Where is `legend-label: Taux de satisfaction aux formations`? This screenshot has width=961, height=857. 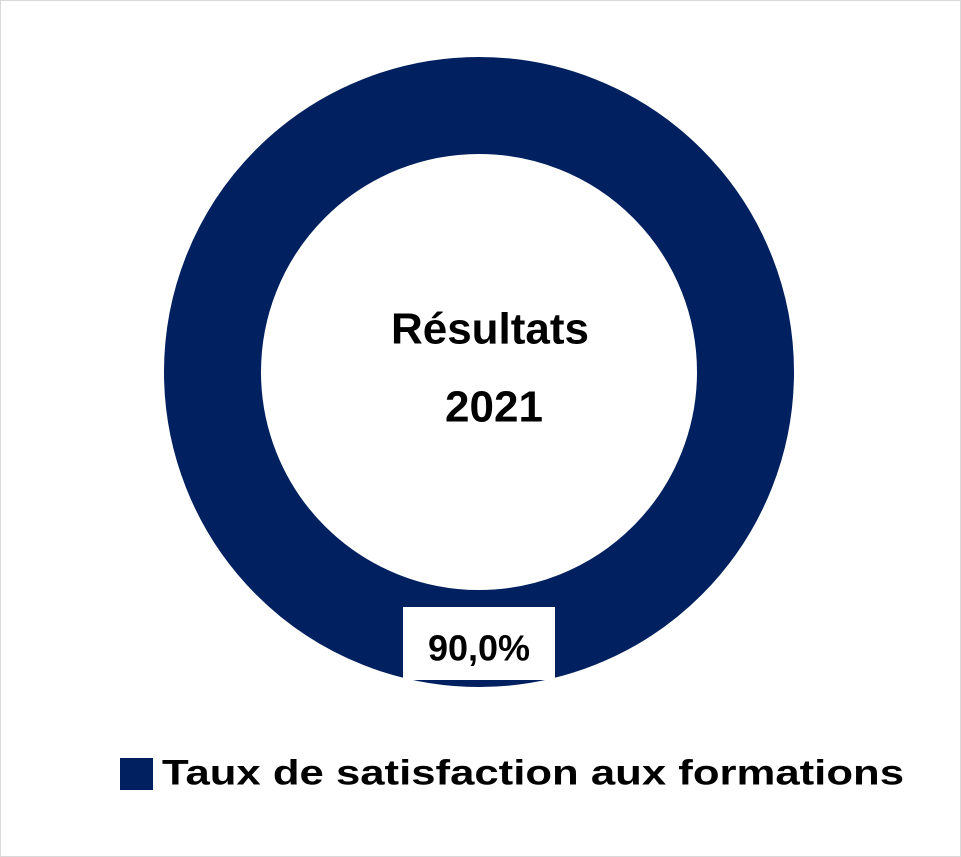 legend-label: Taux de satisfaction aux formations is located at coordinates (533, 772).